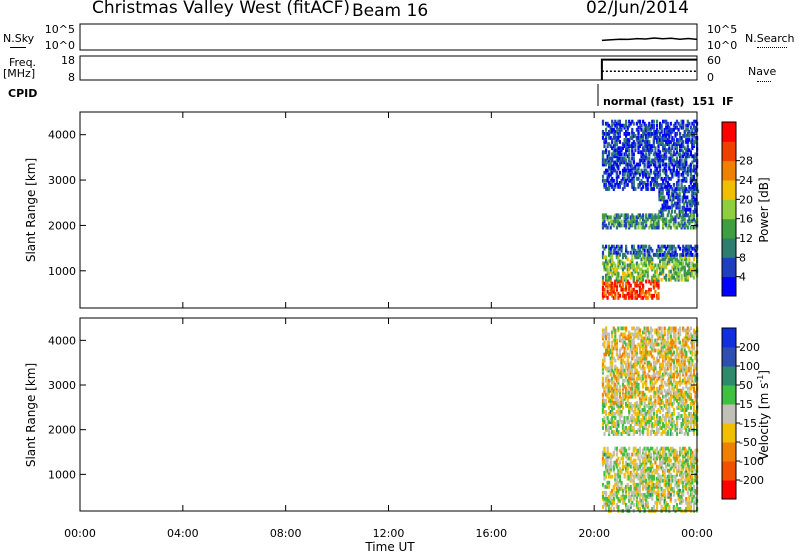  Describe the element at coordinates (68, 60) in the screenshot. I see `freq-ytick-top: 18` at that location.